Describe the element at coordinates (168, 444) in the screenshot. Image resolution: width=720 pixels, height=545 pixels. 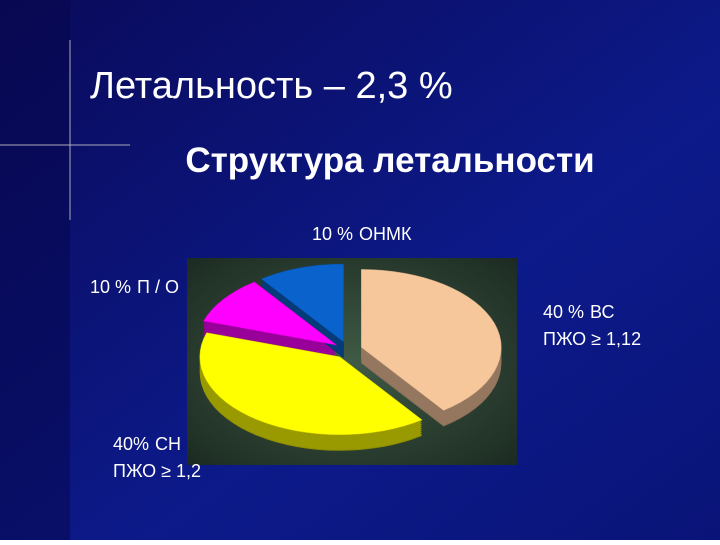
I see `category-label: СН` at that location.